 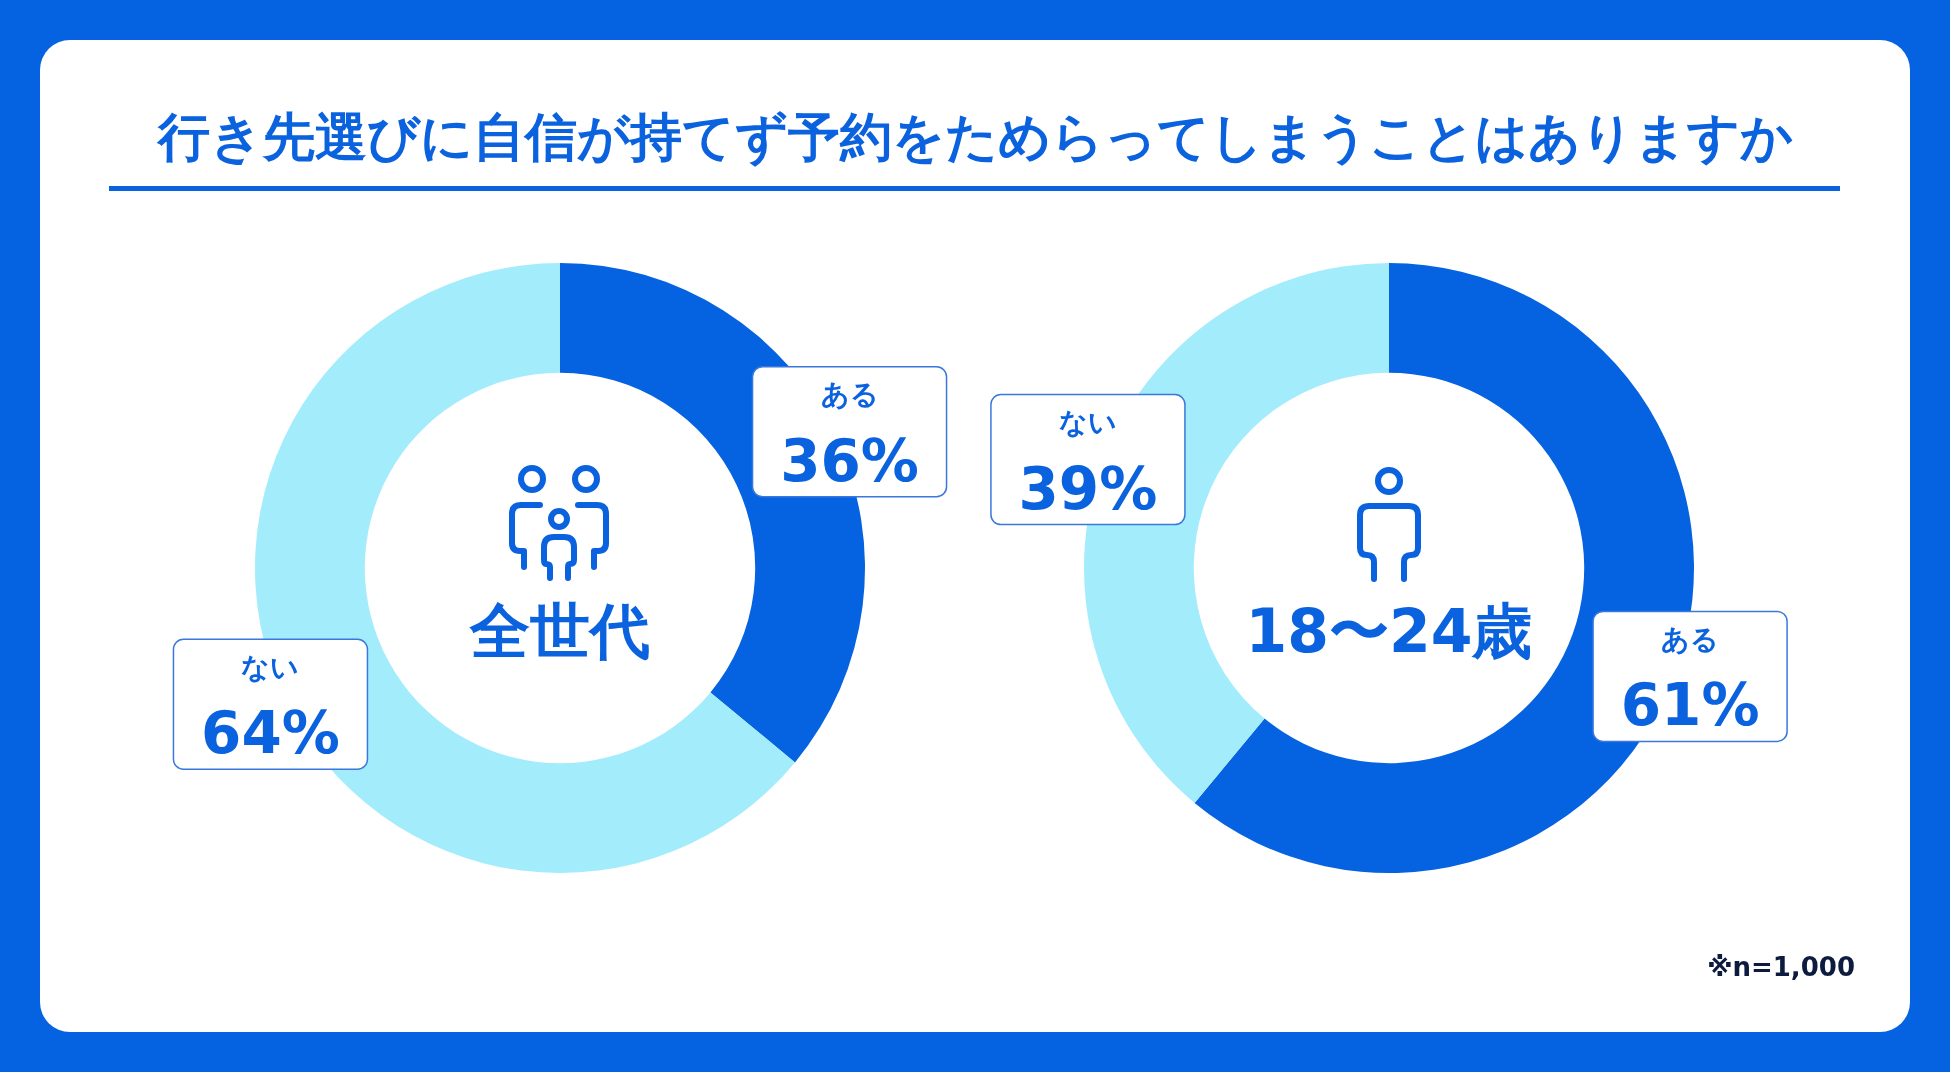 I want to click on data-label: 61%, so click(x=1690, y=705).